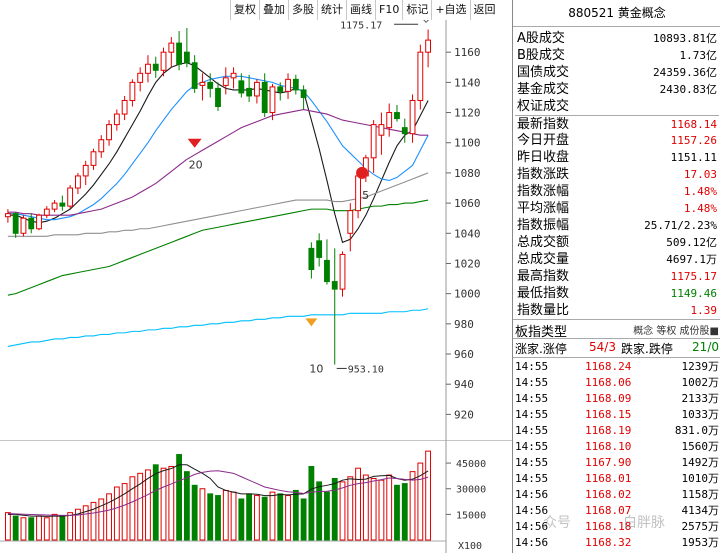  I want to click on updown-row: 涨家.涨停 54/3 跌家.跌停 21/0, so click(616, 348).